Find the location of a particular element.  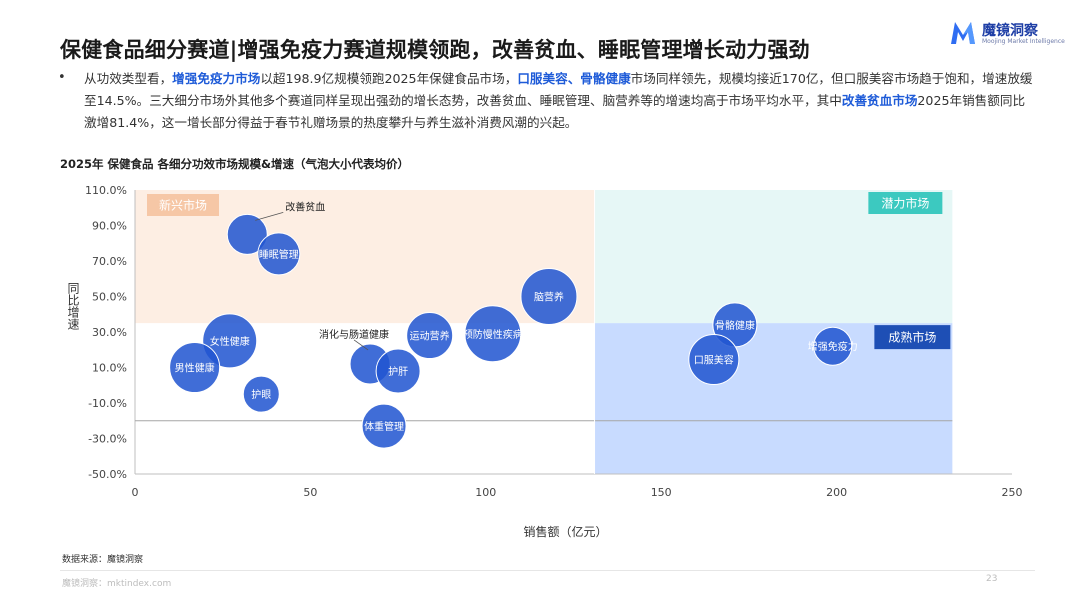

bubble-label: 脑营养 is located at coordinates (549, 297).